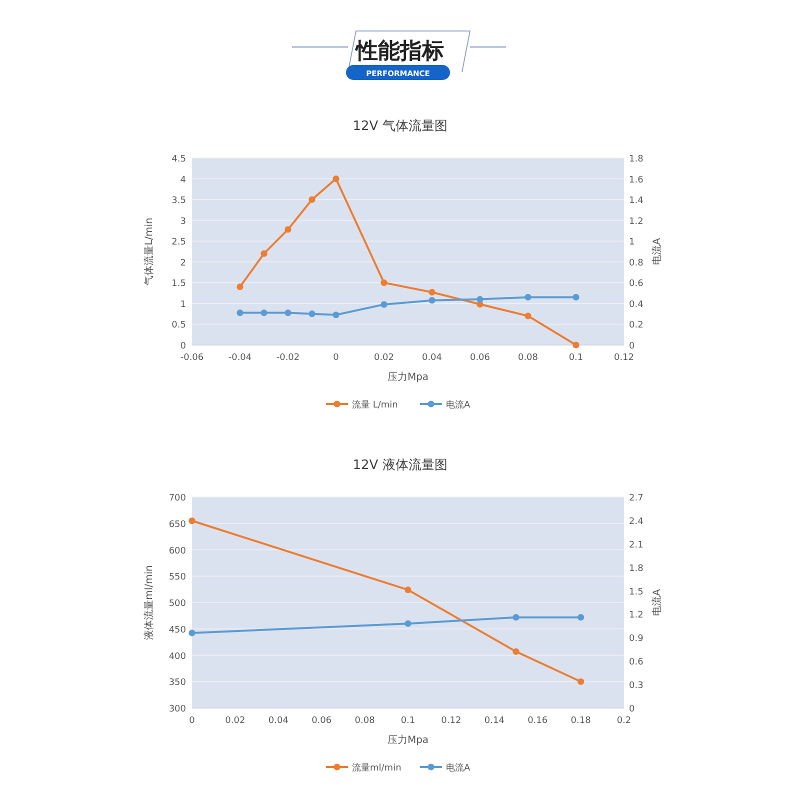 The height and width of the screenshot is (800, 800). What do you see at coordinates (375, 405) in the screenshot?
I see `legend-label: 流量 L/min` at bounding box center [375, 405].